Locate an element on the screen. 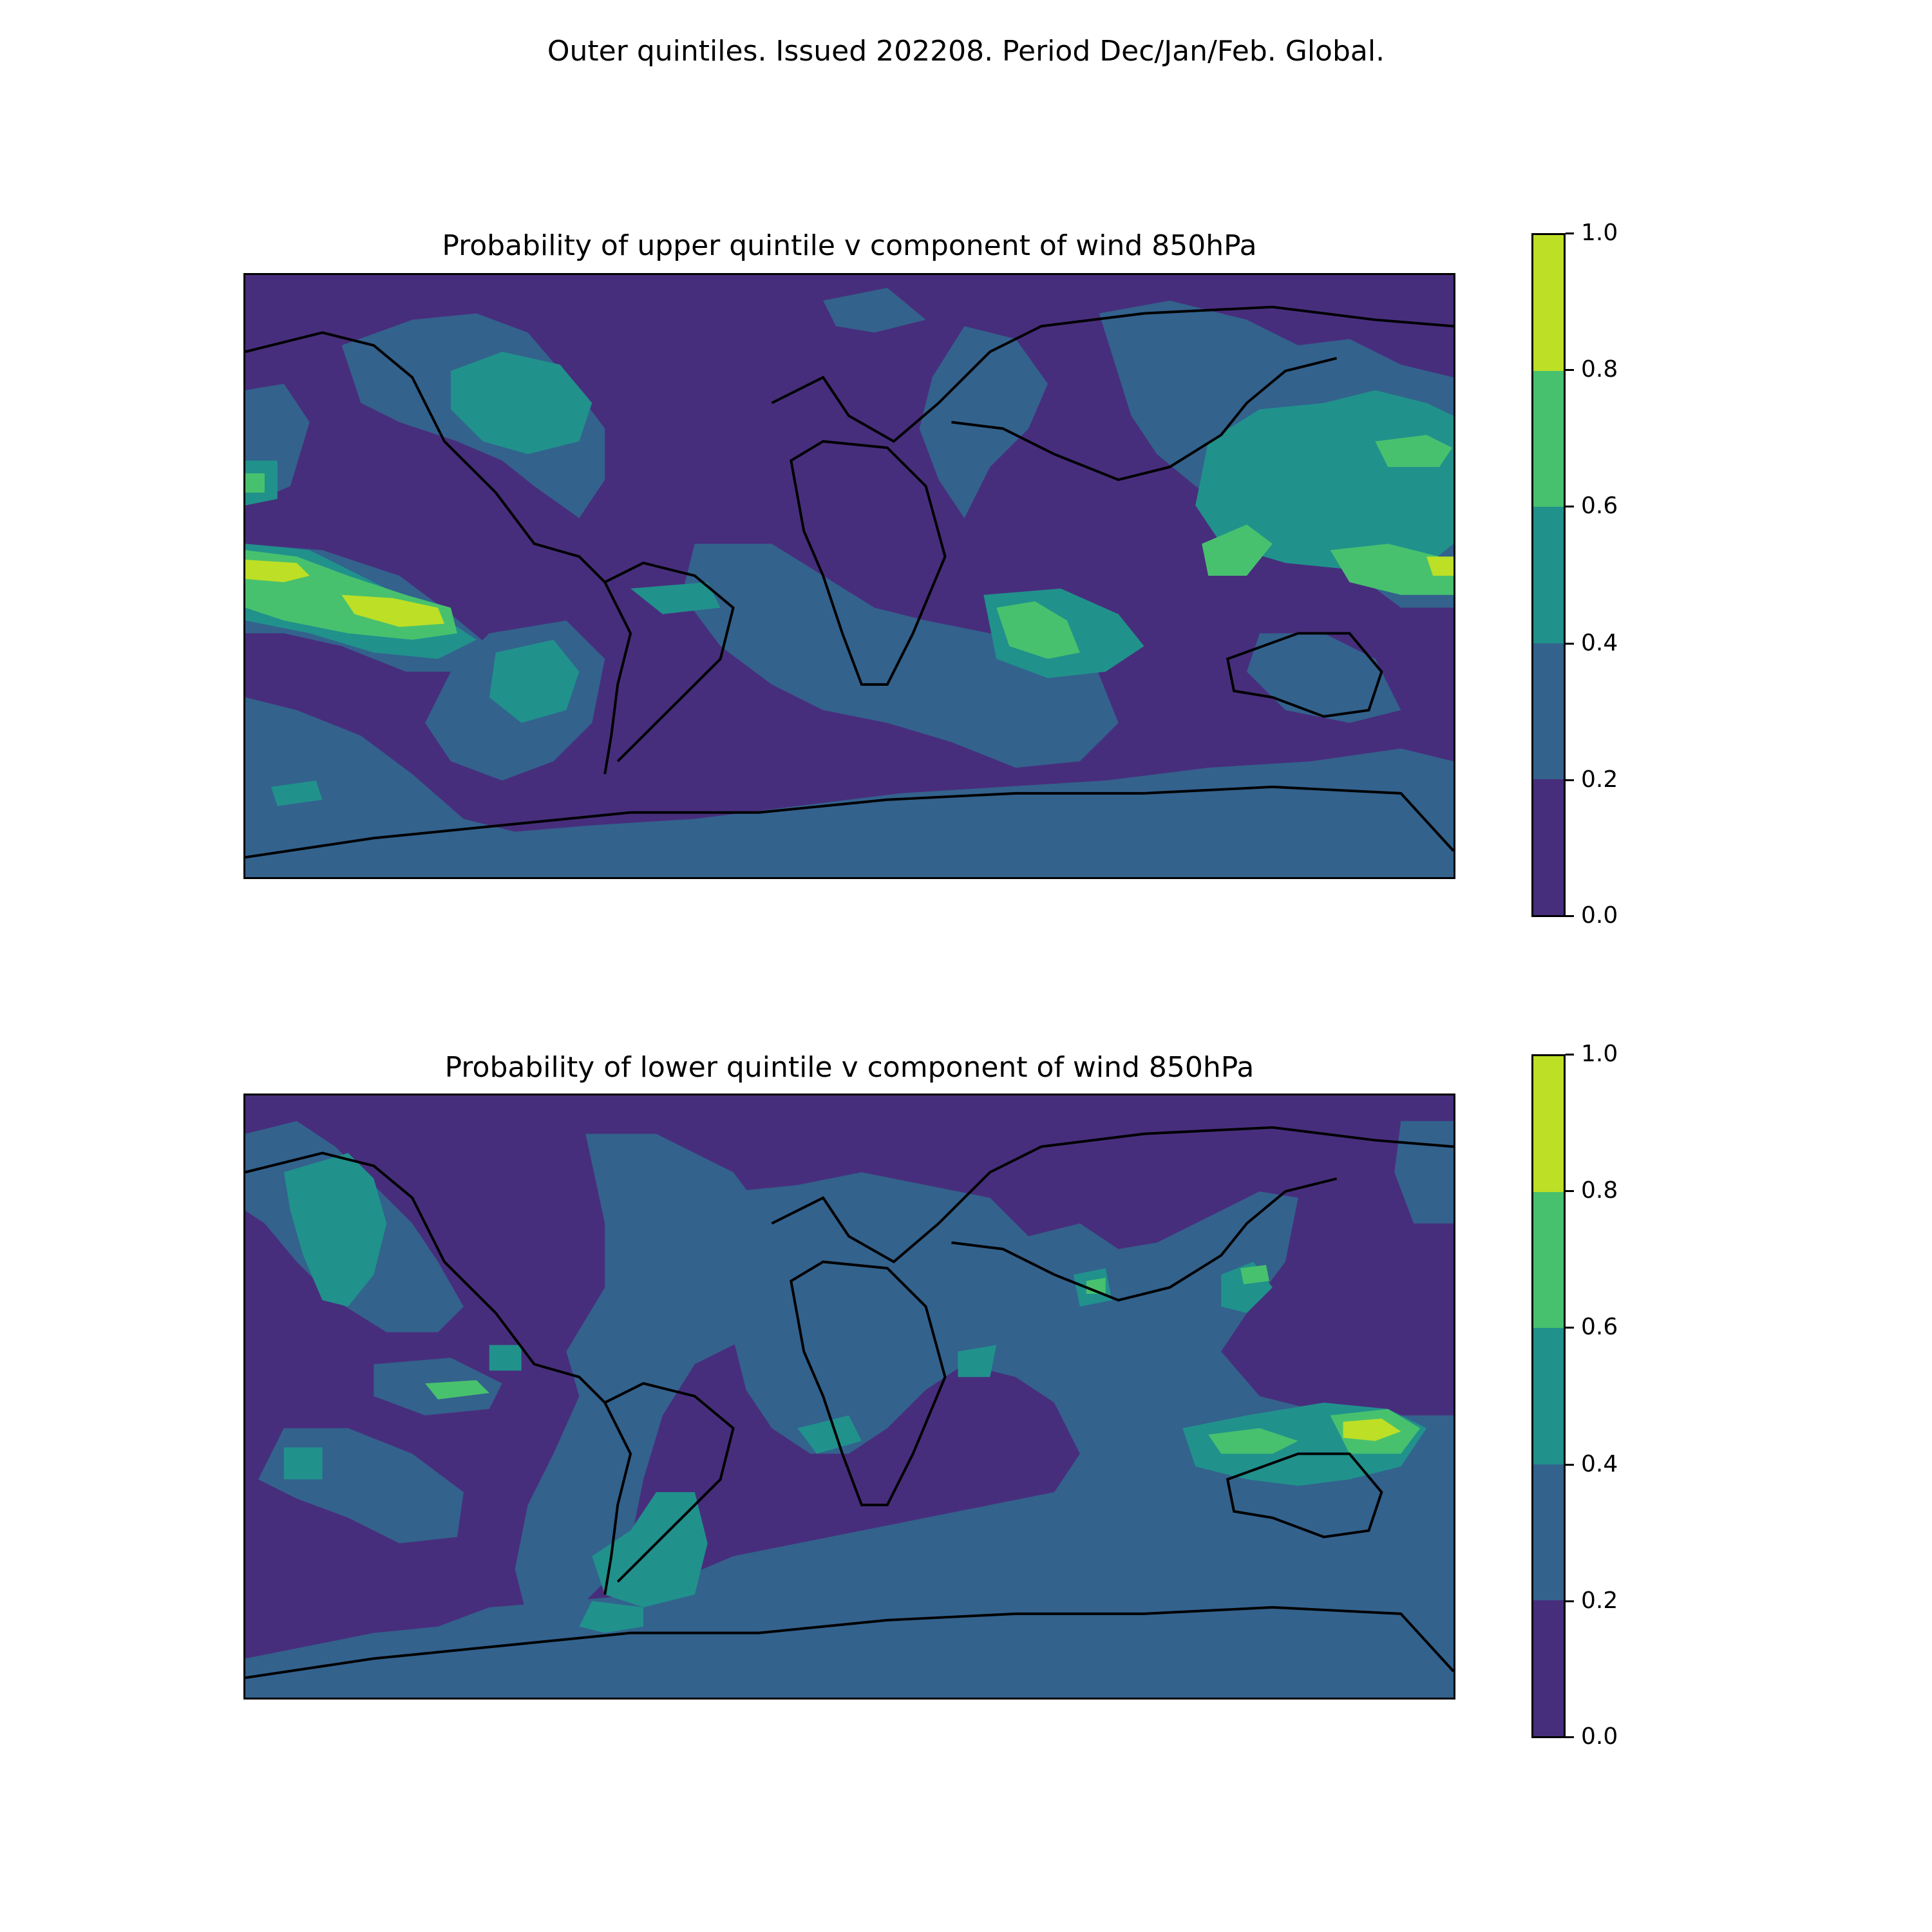 The height and width of the screenshot is (1932, 1932). lower-colorbar-segment-0.6-0.8 is located at coordinates (1548, 1260).